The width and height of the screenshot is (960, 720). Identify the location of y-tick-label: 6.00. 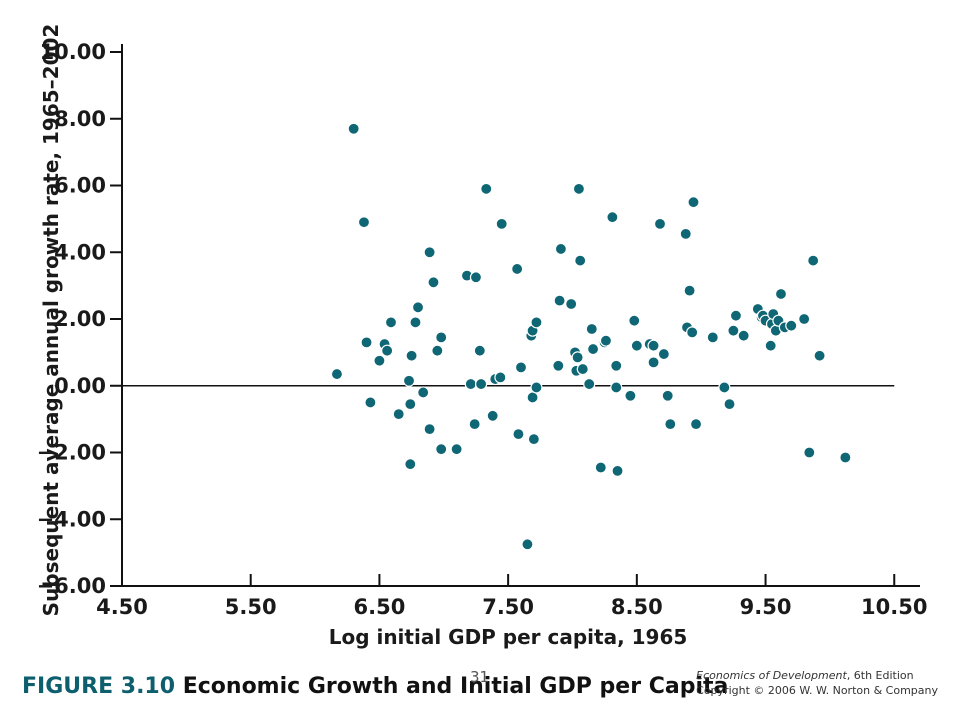
(80, 186).